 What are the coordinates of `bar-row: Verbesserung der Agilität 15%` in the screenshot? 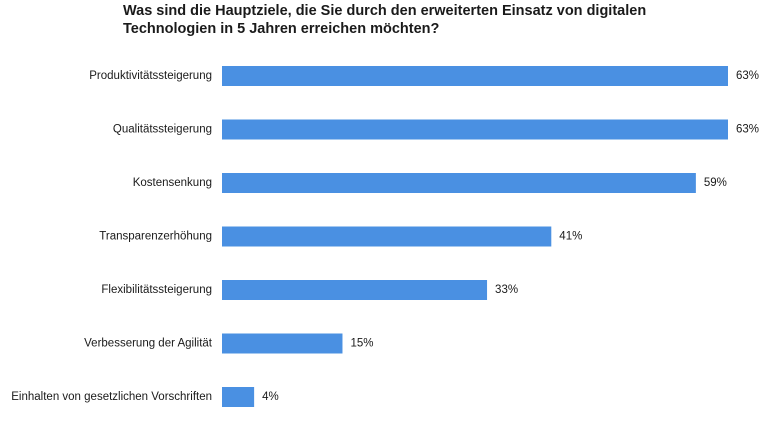 It's located at (229, 343).